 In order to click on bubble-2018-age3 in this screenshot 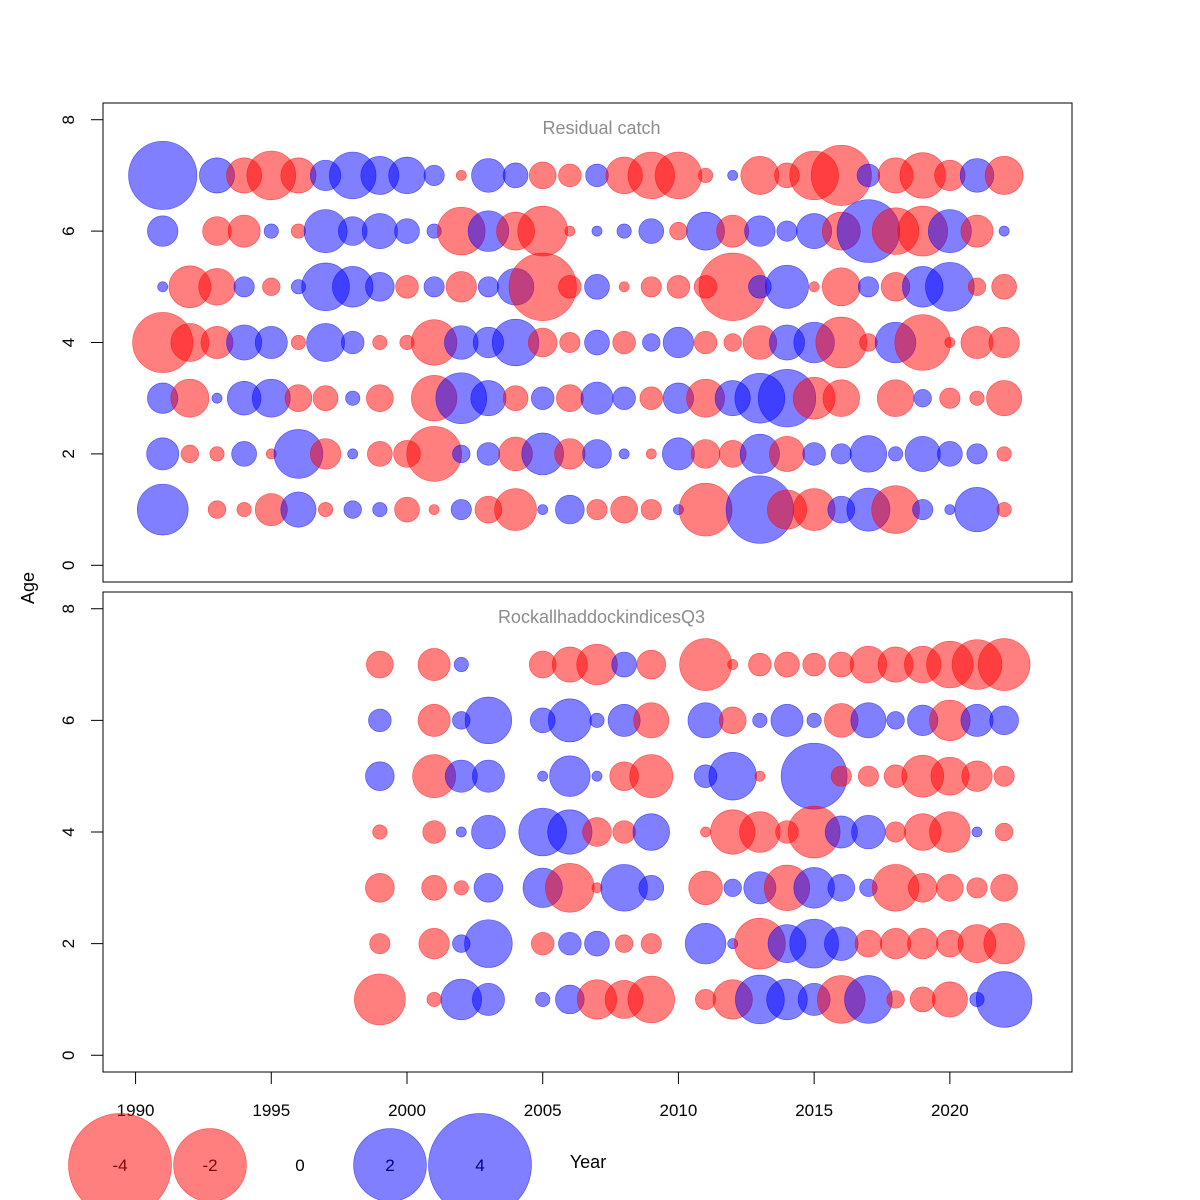, I will do `click(895, 398)`.